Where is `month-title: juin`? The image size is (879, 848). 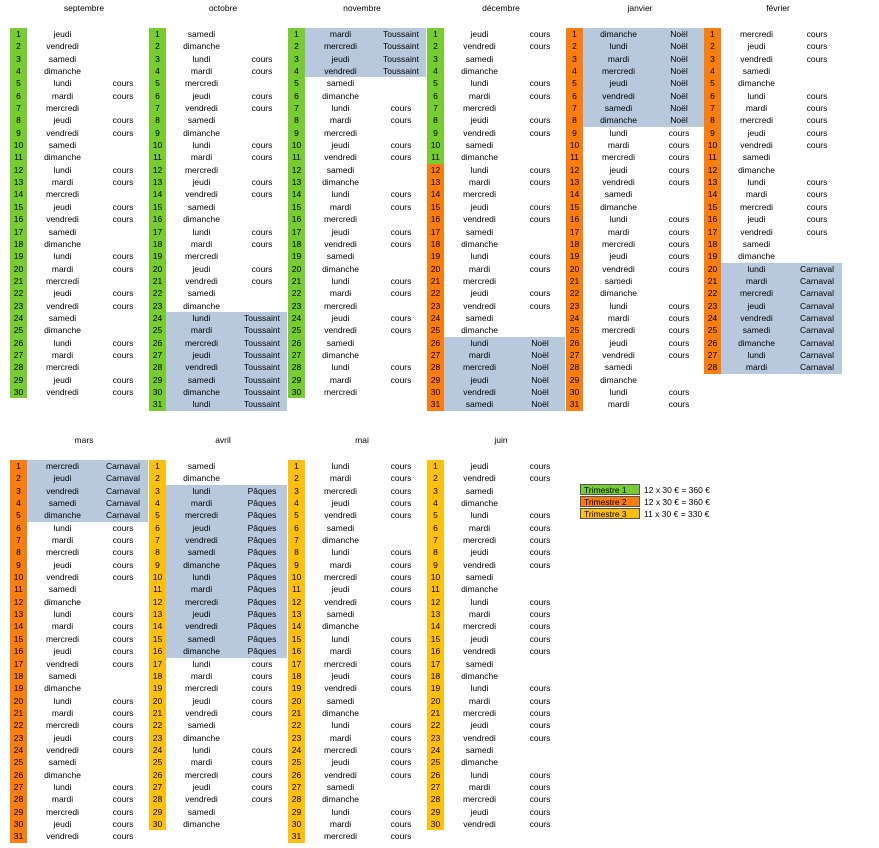 month-title: juin is located at coordinates (501, 440).